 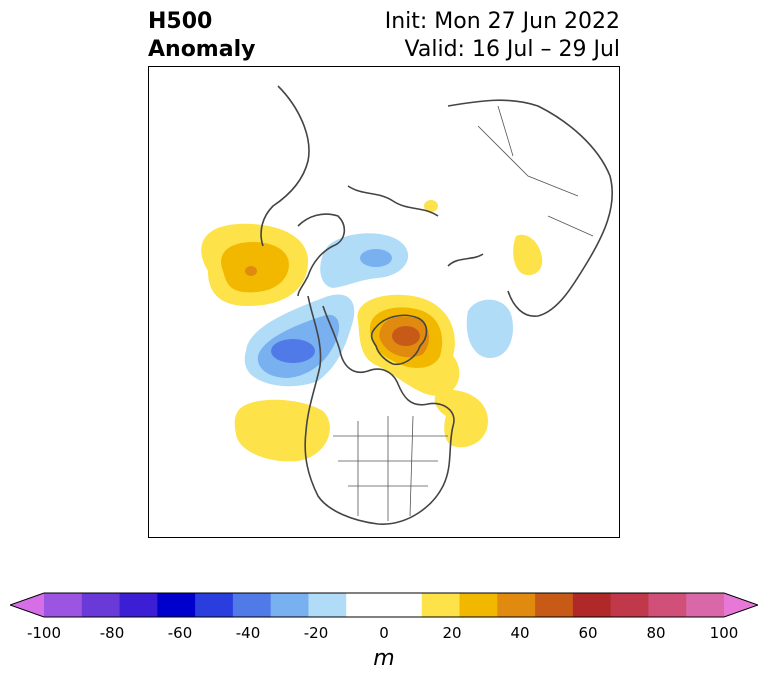 I want to click on valid-range: Valid: 16 Jul – 29 Jul, so click(x=512, y=49).